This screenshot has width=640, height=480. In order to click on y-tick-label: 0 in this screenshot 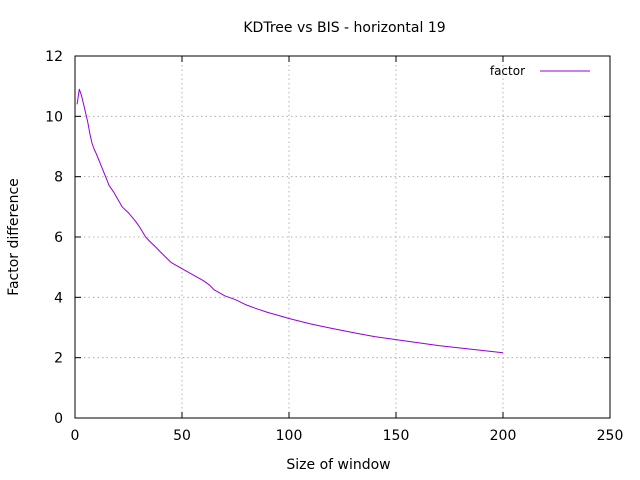, I will do `click(58, 419)`.